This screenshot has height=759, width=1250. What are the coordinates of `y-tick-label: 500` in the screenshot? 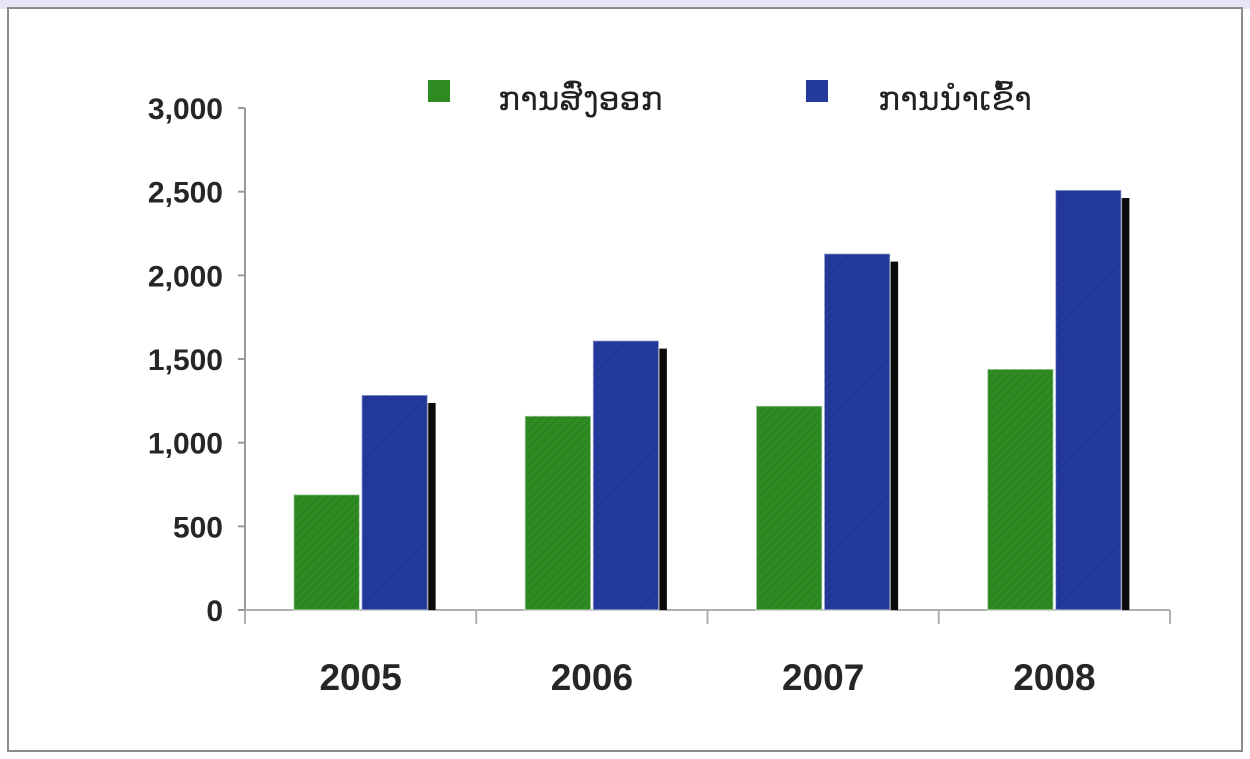 It's located at (198, 527).